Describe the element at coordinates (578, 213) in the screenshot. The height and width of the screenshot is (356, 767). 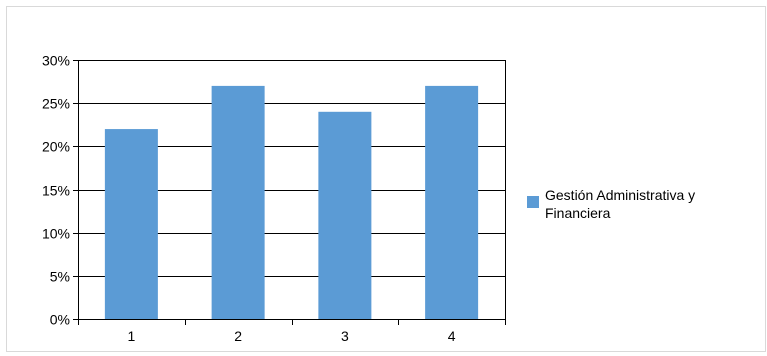
I see `legend-label: Financiera` at that location.